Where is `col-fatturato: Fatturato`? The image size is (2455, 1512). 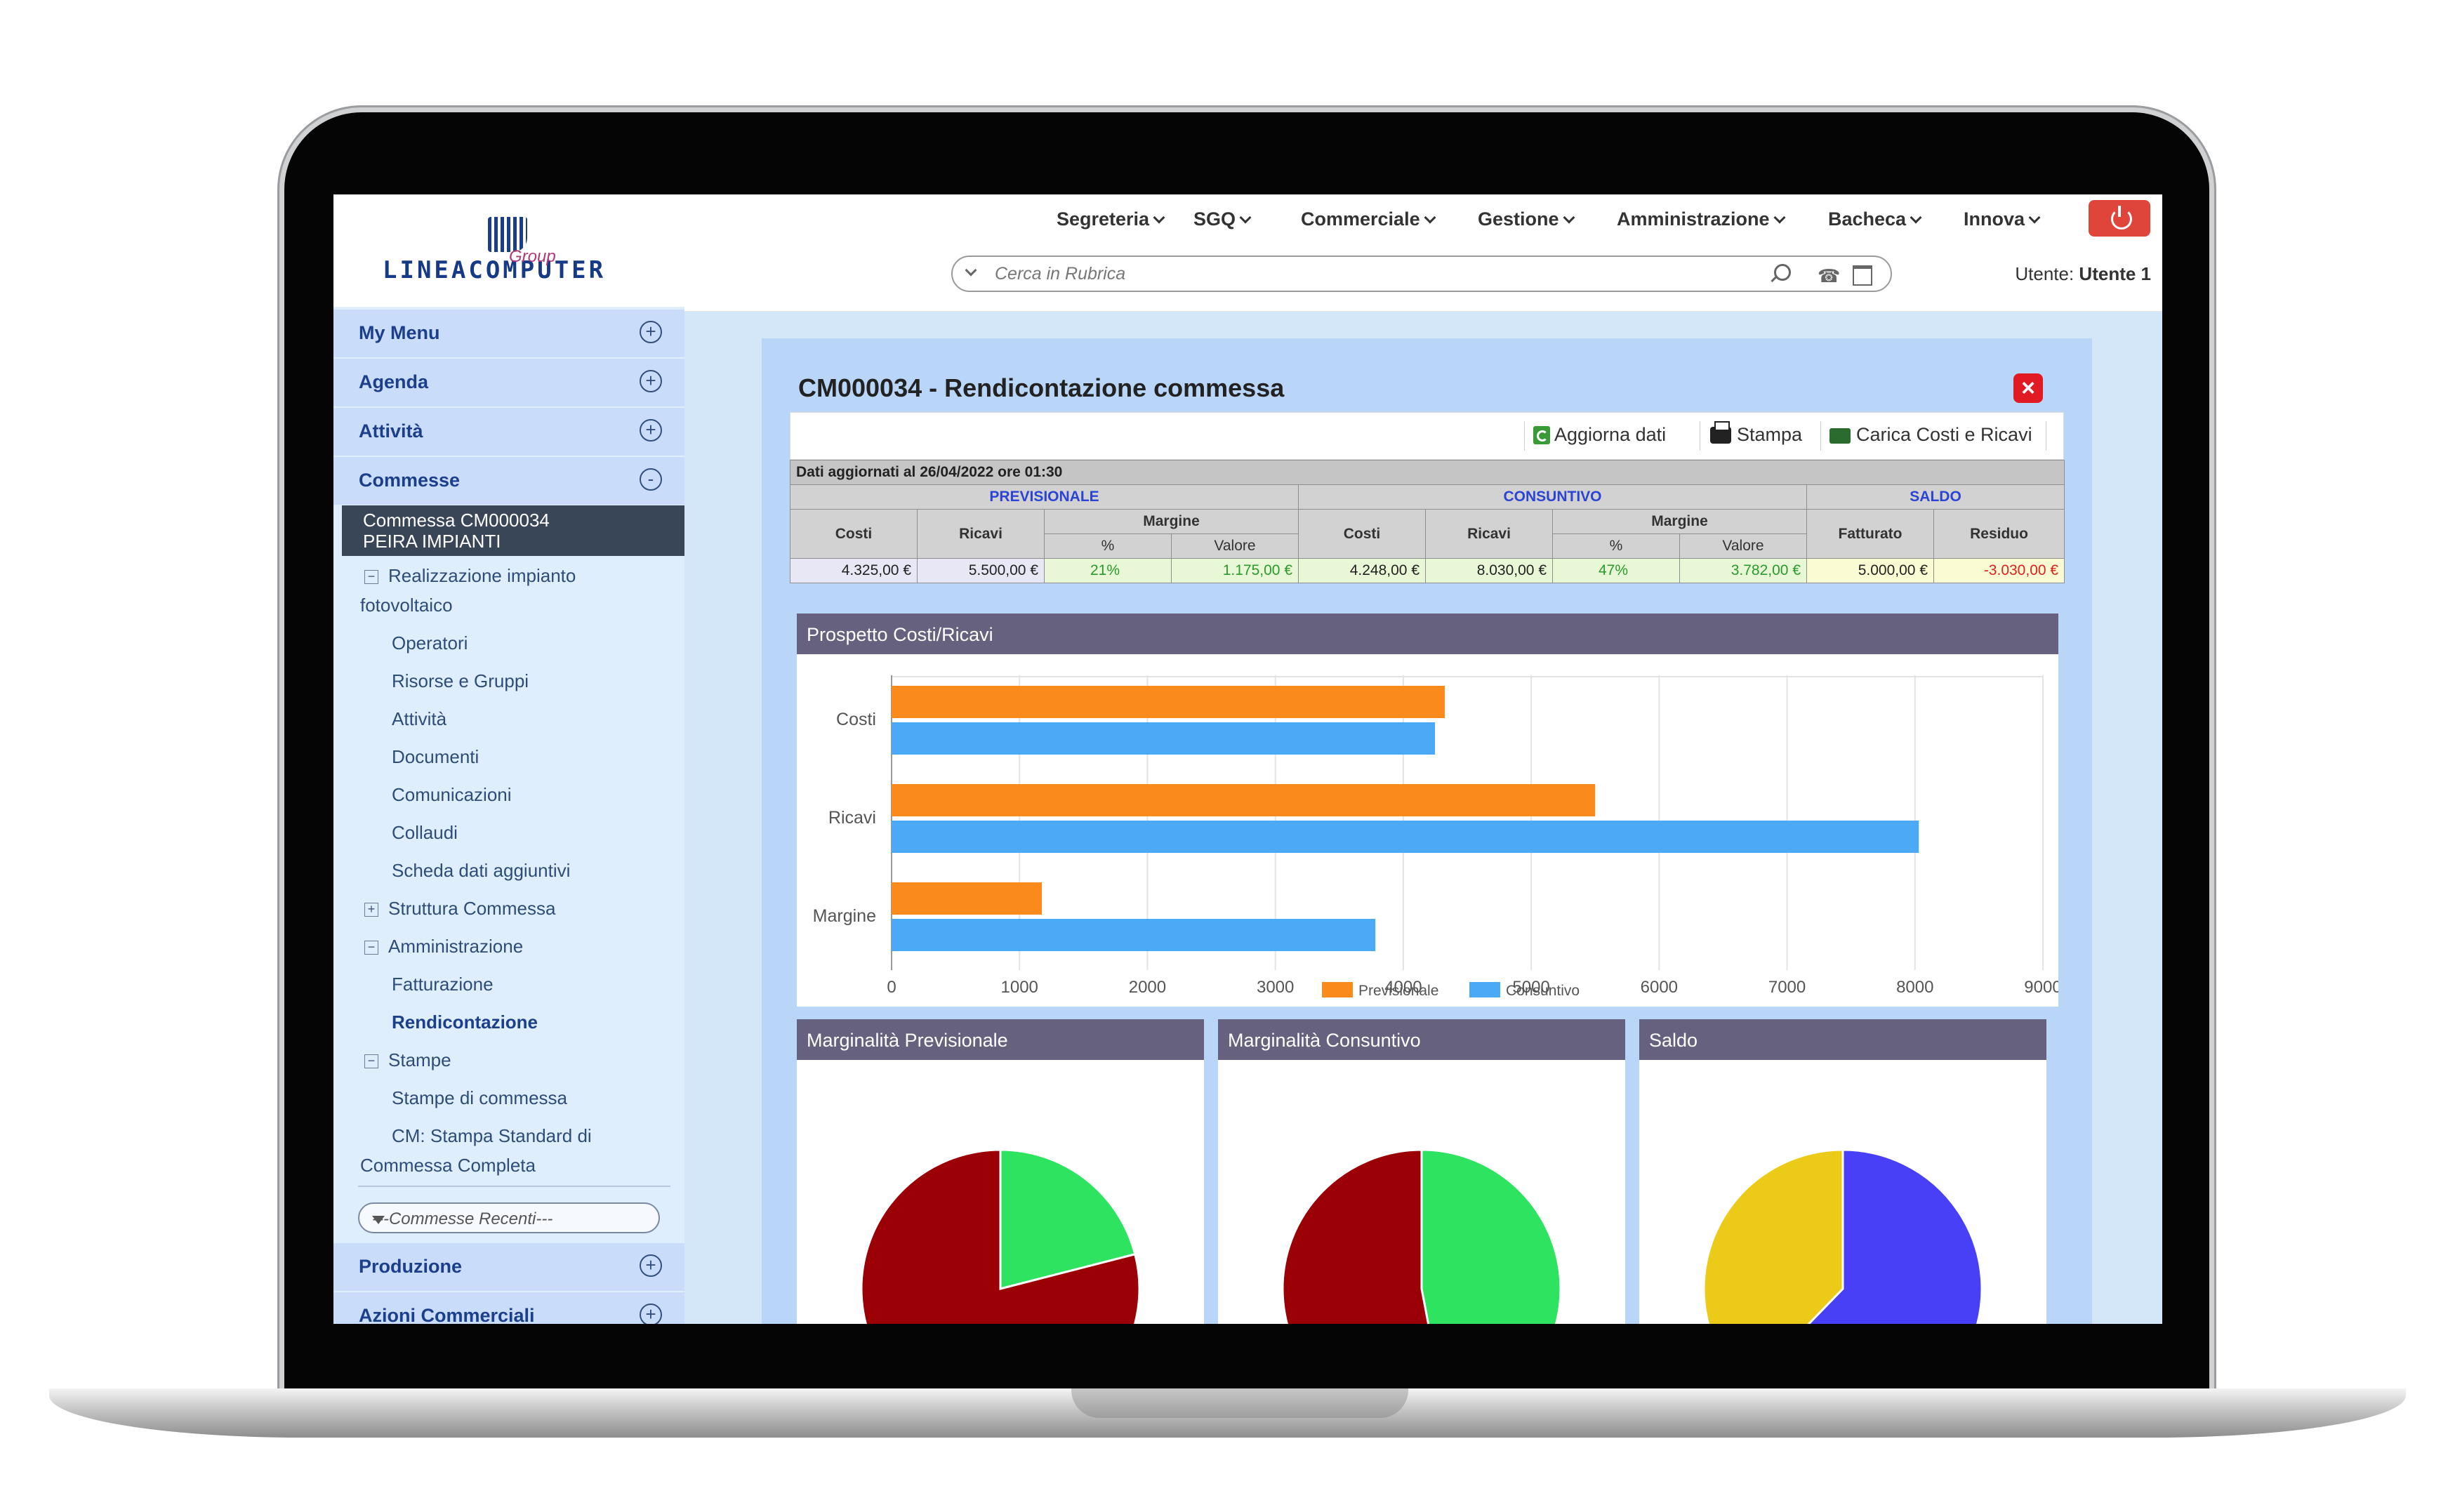 col-fatturato: Fatturato is located at coordinates (1870, 534).